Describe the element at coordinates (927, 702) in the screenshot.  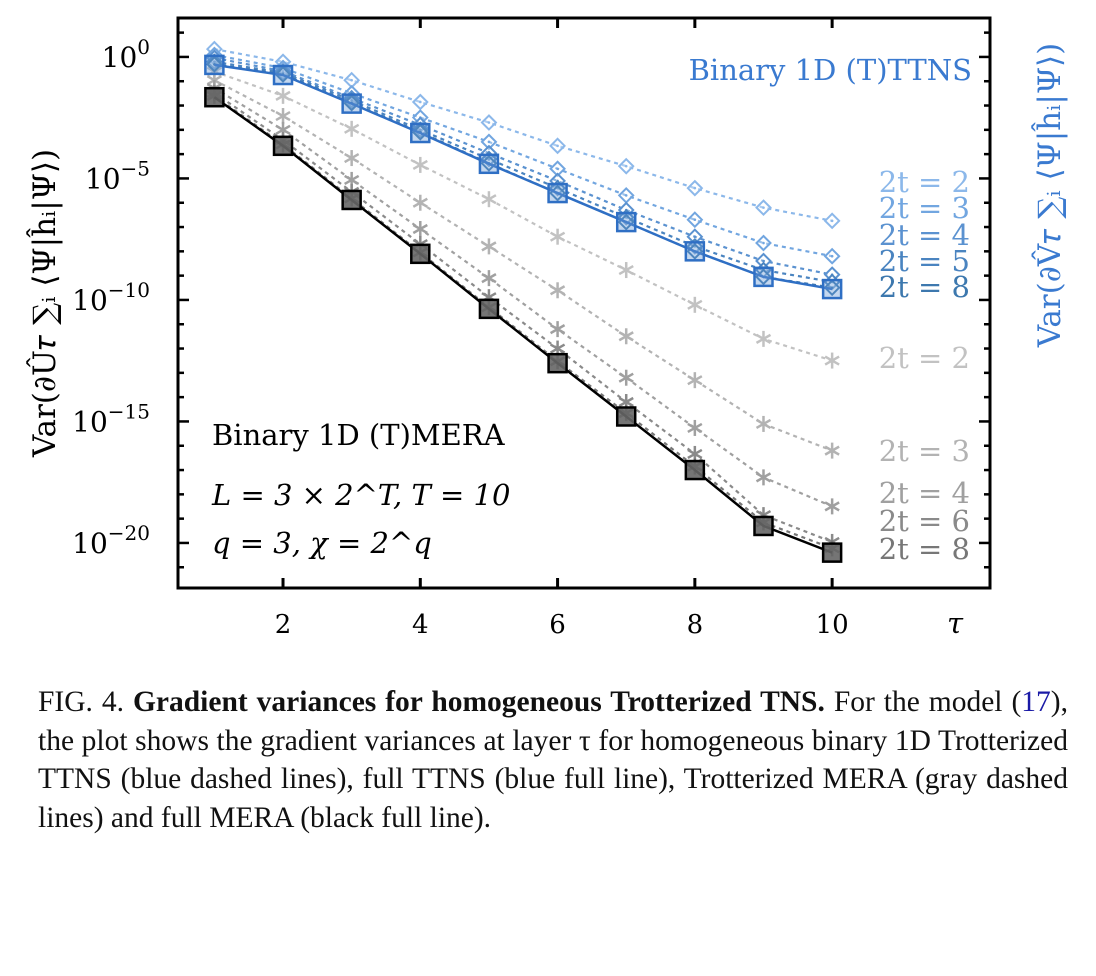
I see `caption-text: For the model (` at that location.